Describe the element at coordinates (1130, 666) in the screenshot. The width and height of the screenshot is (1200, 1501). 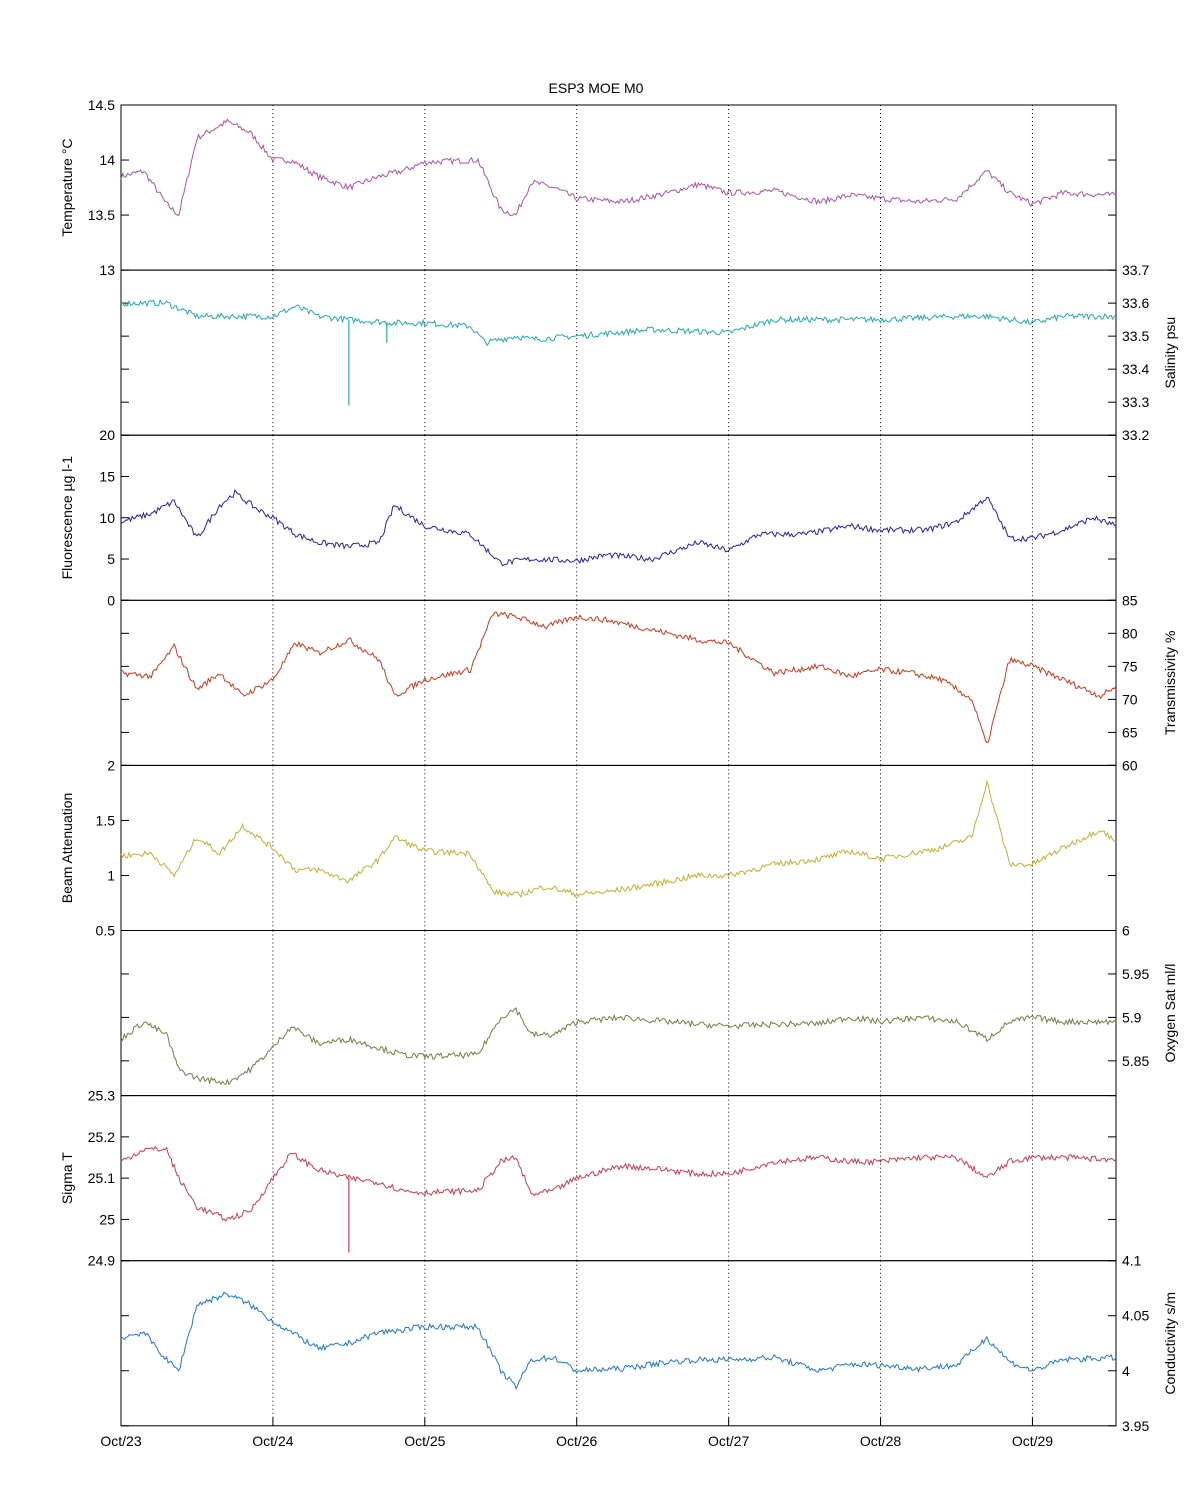
I see `y-tick-label: 75` at that location.